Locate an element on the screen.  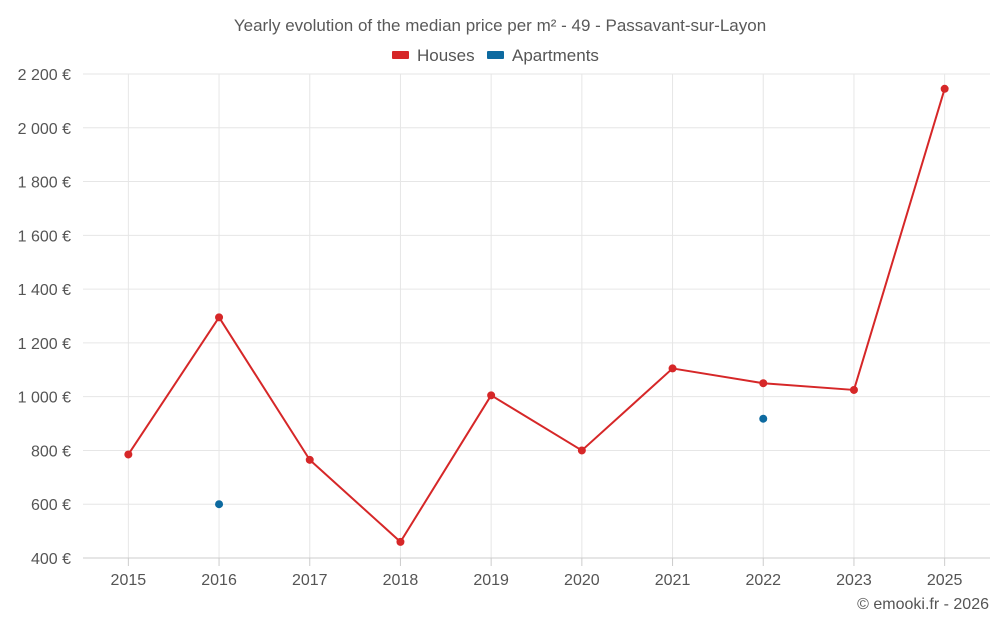
x-tick-label: 2020 is located at coordinates (582, 580).